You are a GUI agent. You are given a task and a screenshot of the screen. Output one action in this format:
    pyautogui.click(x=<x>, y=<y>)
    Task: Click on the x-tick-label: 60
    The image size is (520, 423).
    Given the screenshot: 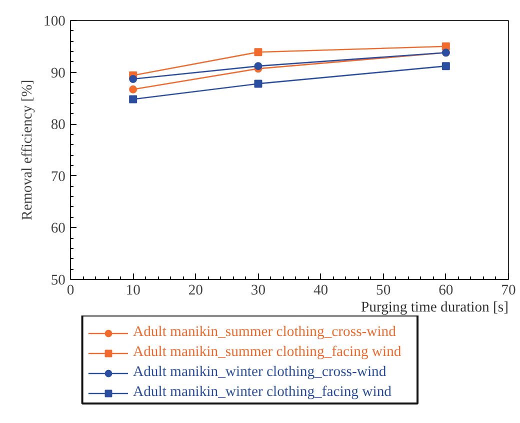 What is the action you would take?
    pyautogui.click(x=446, y=290)
    